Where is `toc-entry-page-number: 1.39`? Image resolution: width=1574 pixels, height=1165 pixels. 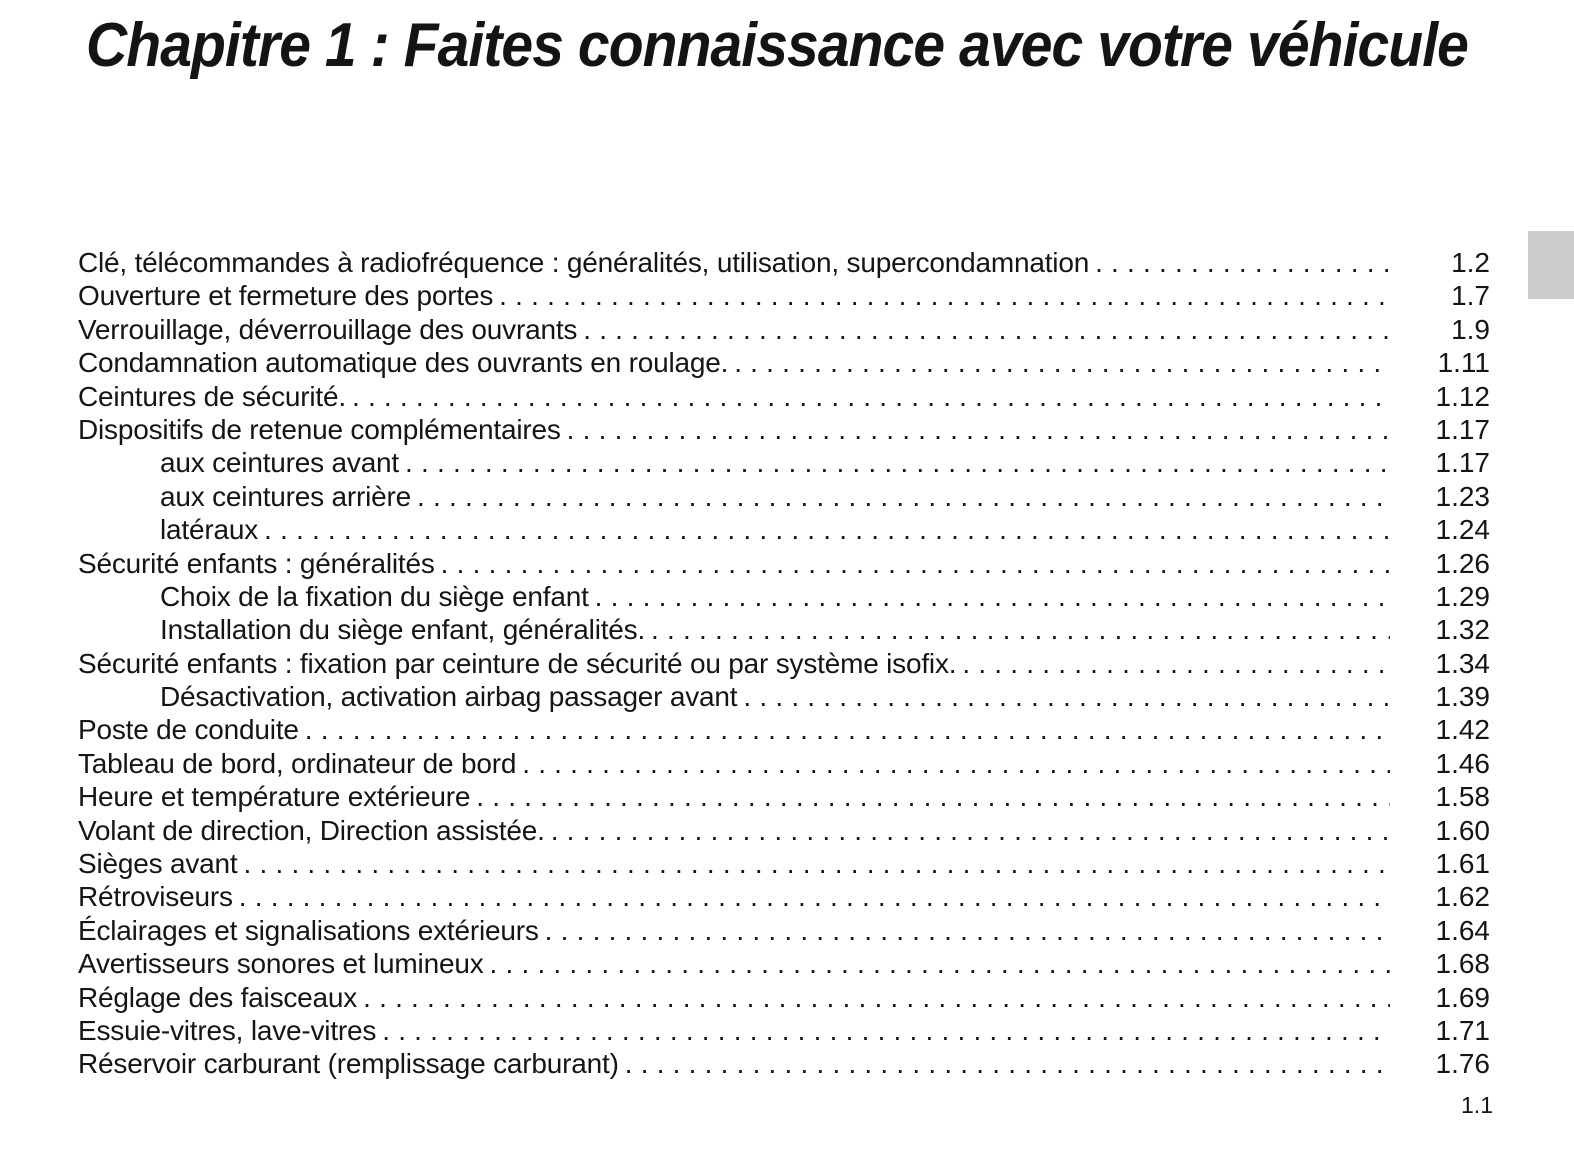
toc-entry-page-number: 1.39 is located at coordinates (1463, 697).